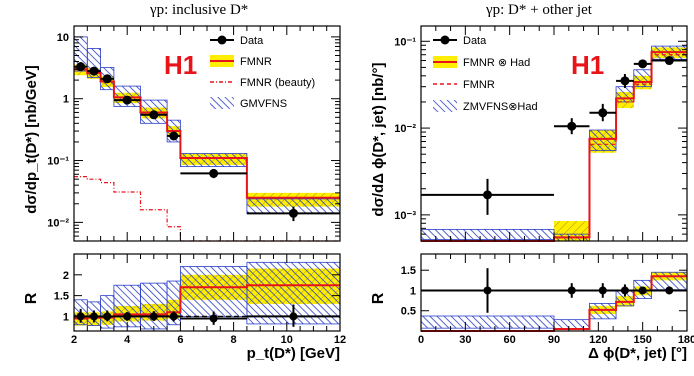 Image resolution: width=694 pixels, height=376 pixels. I want to click on x-axis-title: p_t(D*) [GeV], so click(293, 353).